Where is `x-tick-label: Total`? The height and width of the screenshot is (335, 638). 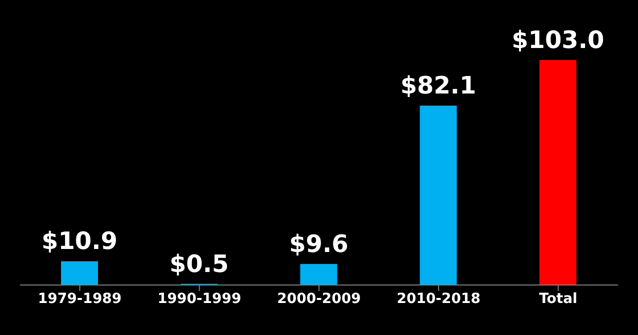 x-tick-label: Total is located at coordinates (558, 298).